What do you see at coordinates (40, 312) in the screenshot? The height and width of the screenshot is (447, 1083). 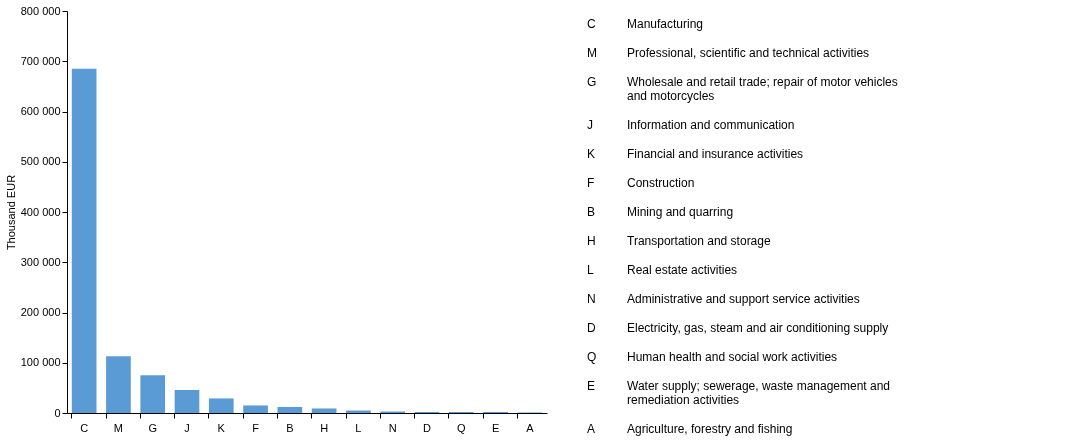 I see `y-tick-label: 200 000` at bounding box center [40, 312].